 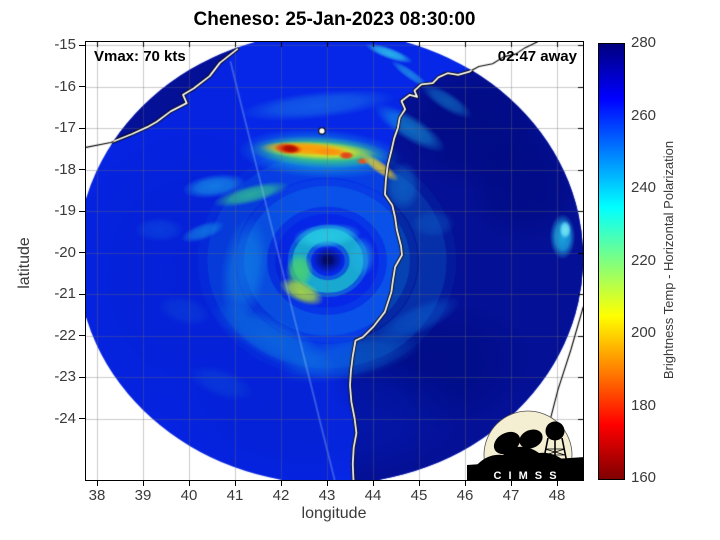 I want to click on cimss-logo: C I M S S, so click(x=525, y=445).